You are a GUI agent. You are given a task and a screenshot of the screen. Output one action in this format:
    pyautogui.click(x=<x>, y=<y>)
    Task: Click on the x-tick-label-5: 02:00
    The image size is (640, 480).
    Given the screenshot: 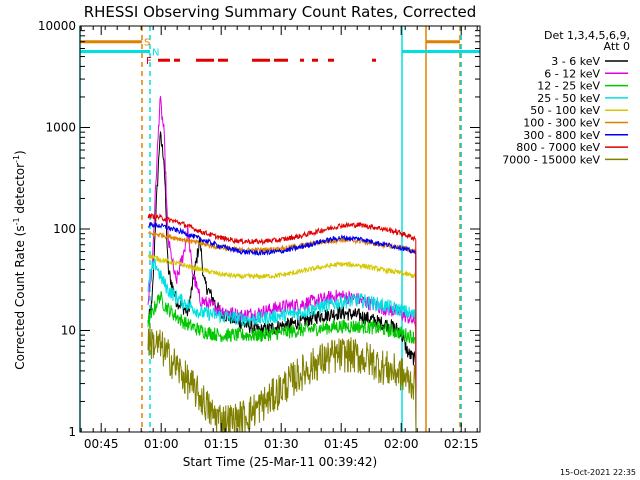 What is the action you would take?
    pyautogui.click(x=401, y=444)
    